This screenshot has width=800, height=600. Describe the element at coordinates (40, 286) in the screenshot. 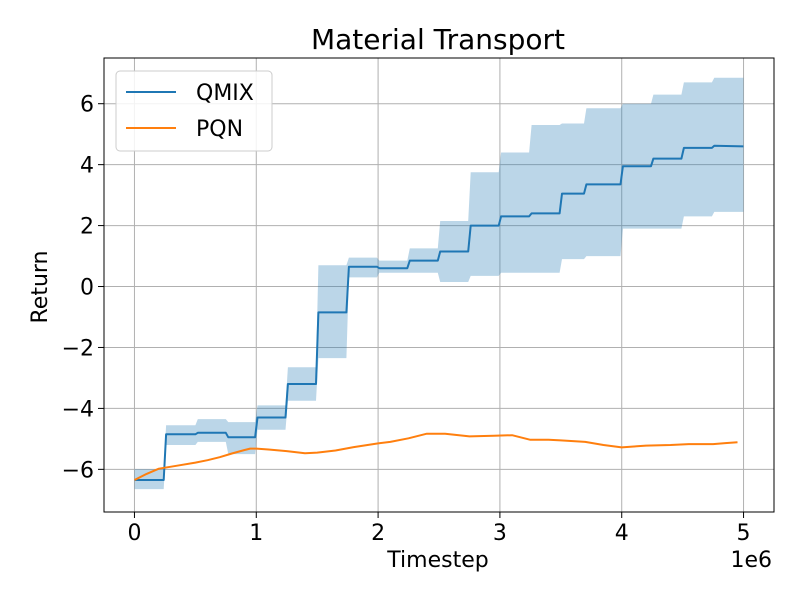

I see `y-axis-label: Return` at that location.